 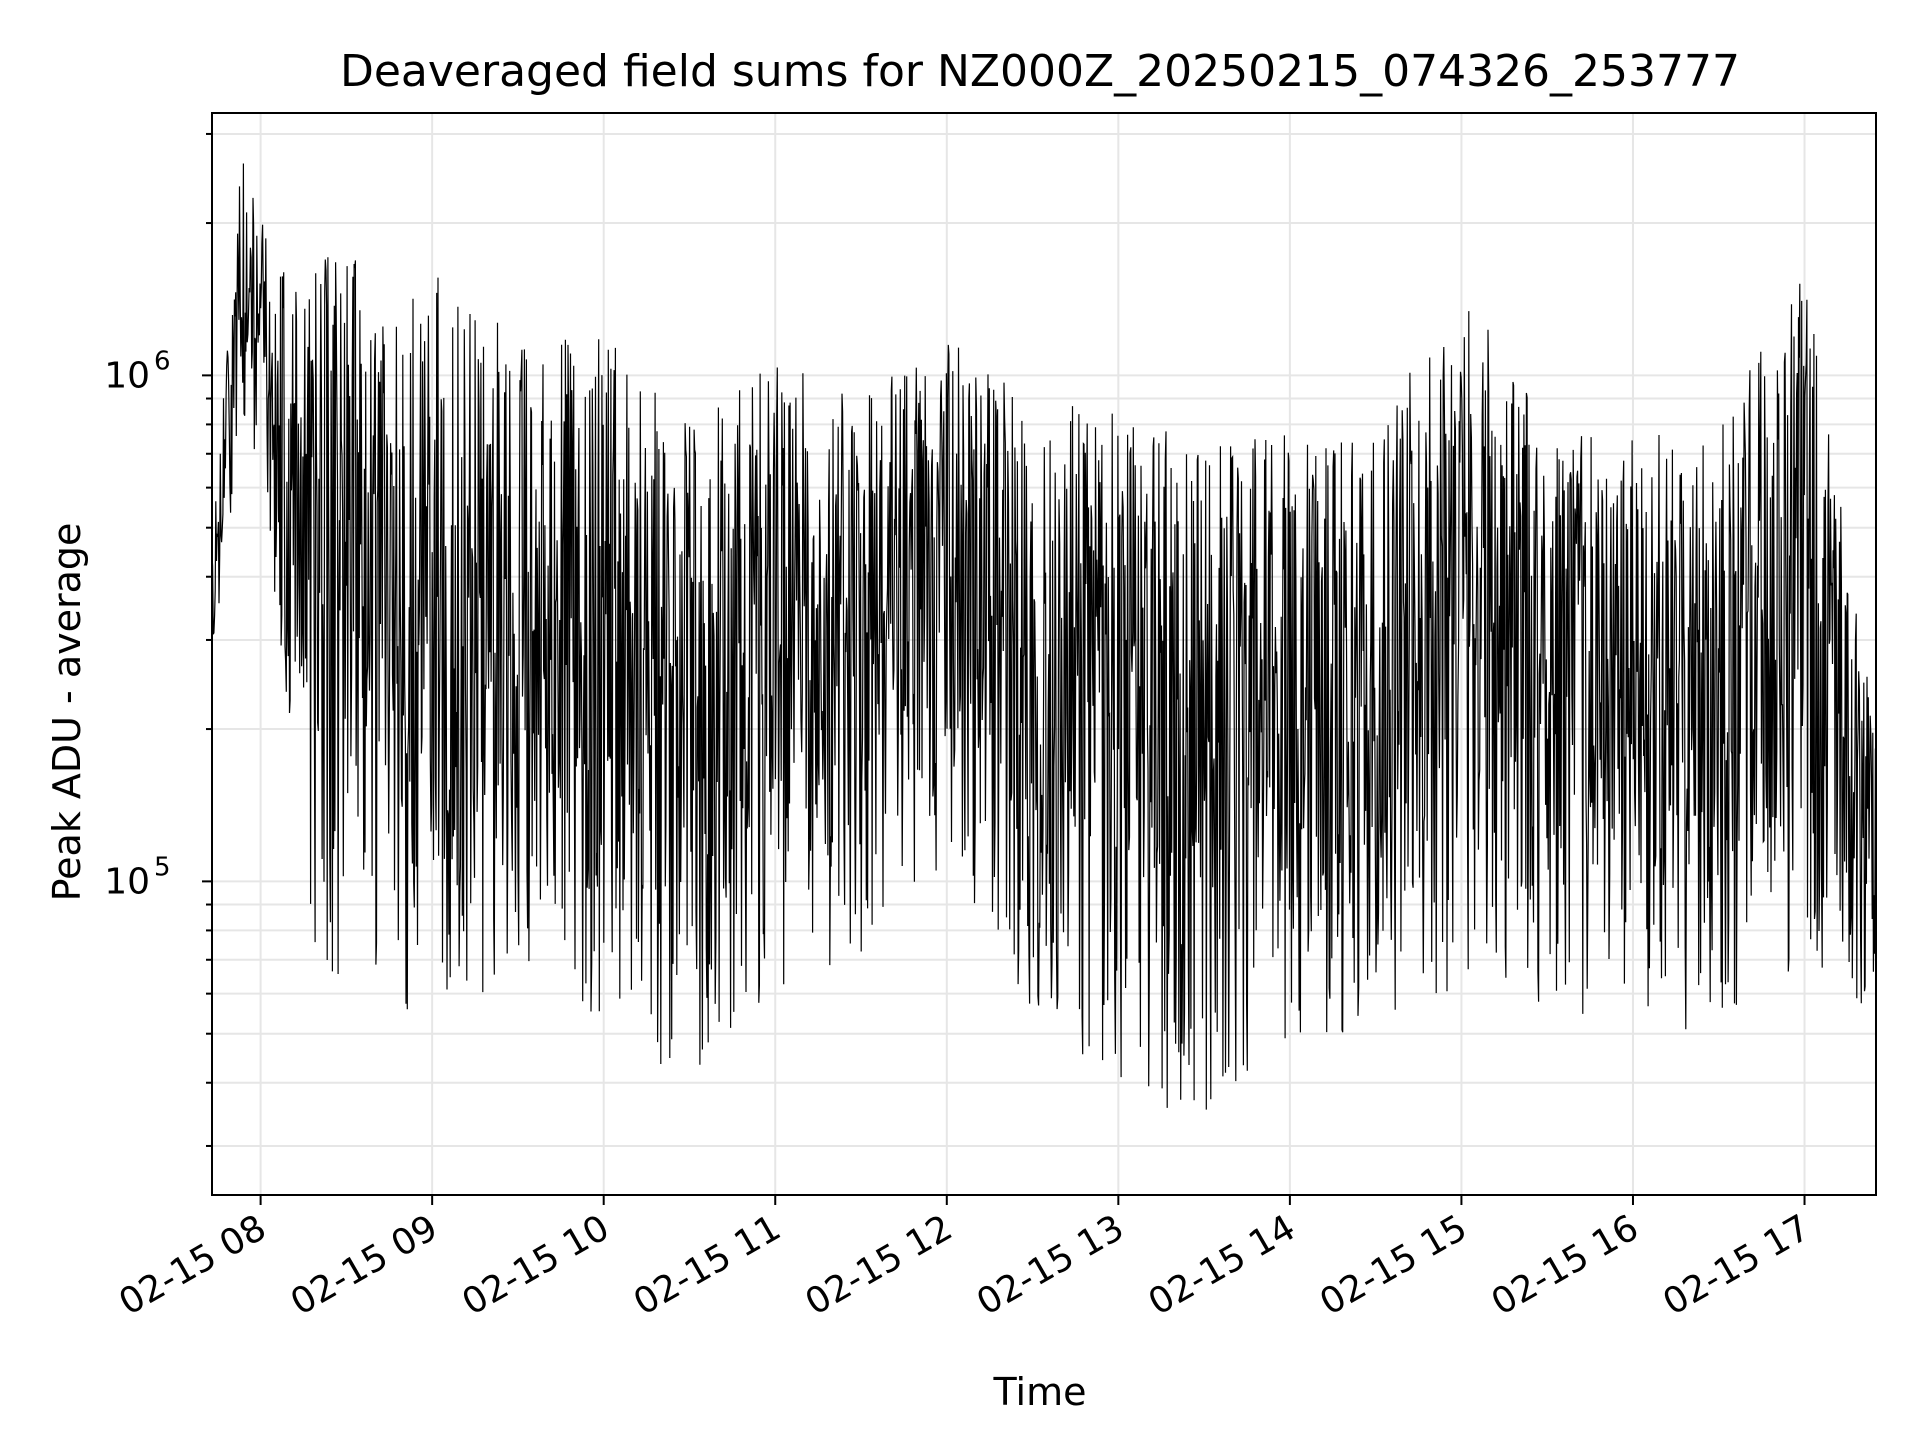 What do you see at coordinates (67, 712) in the screenshot?
I see `y-axis-label: Peak ADU - average` at bounding box center [67, 712].